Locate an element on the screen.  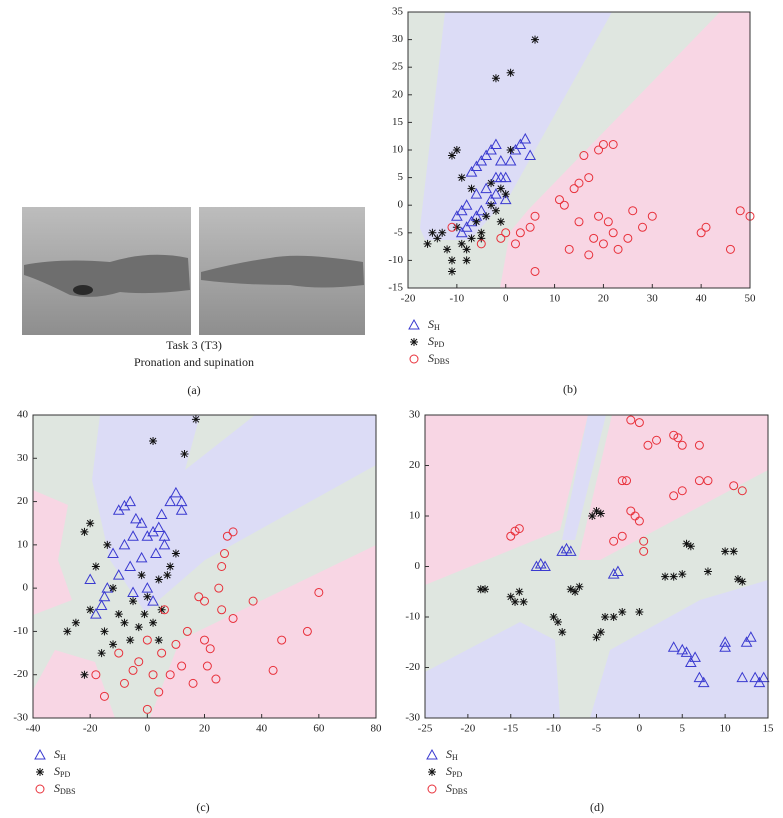
y-tick-label: 0 is located at coordinates (418, 566).